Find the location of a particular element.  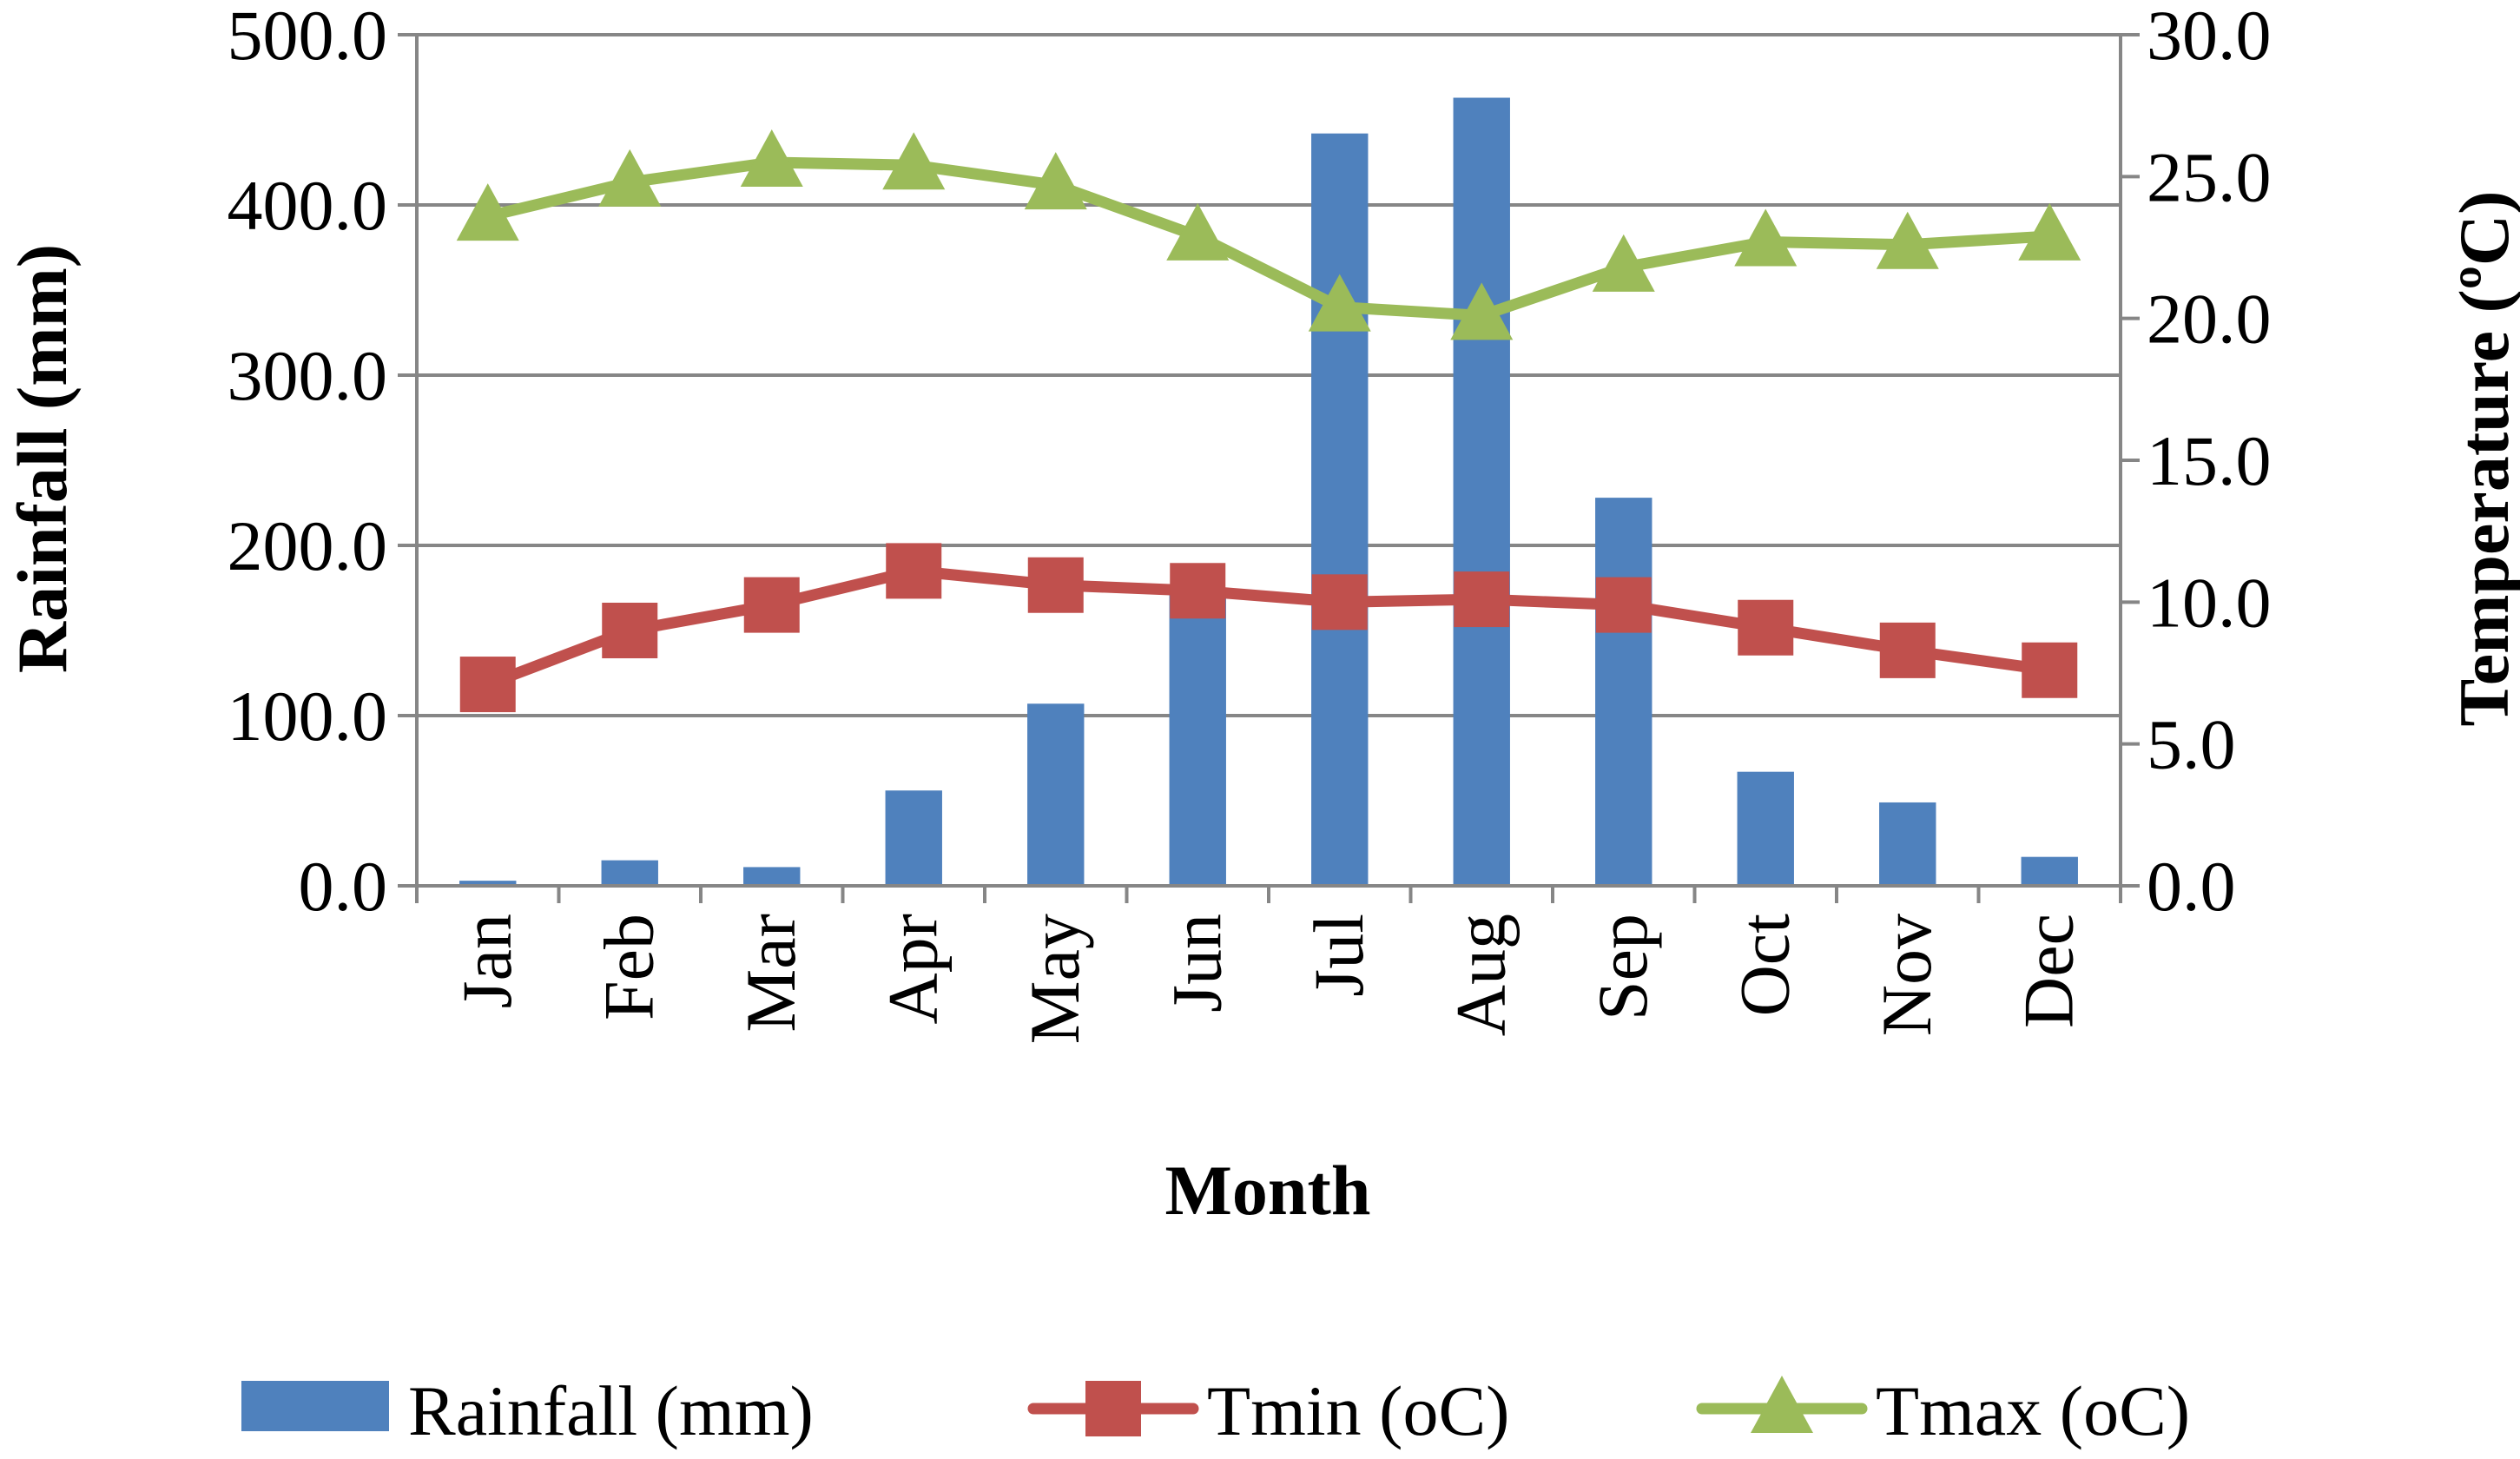

y-axis-title: Rainfall (mm) is located at coordinates (42, 458).